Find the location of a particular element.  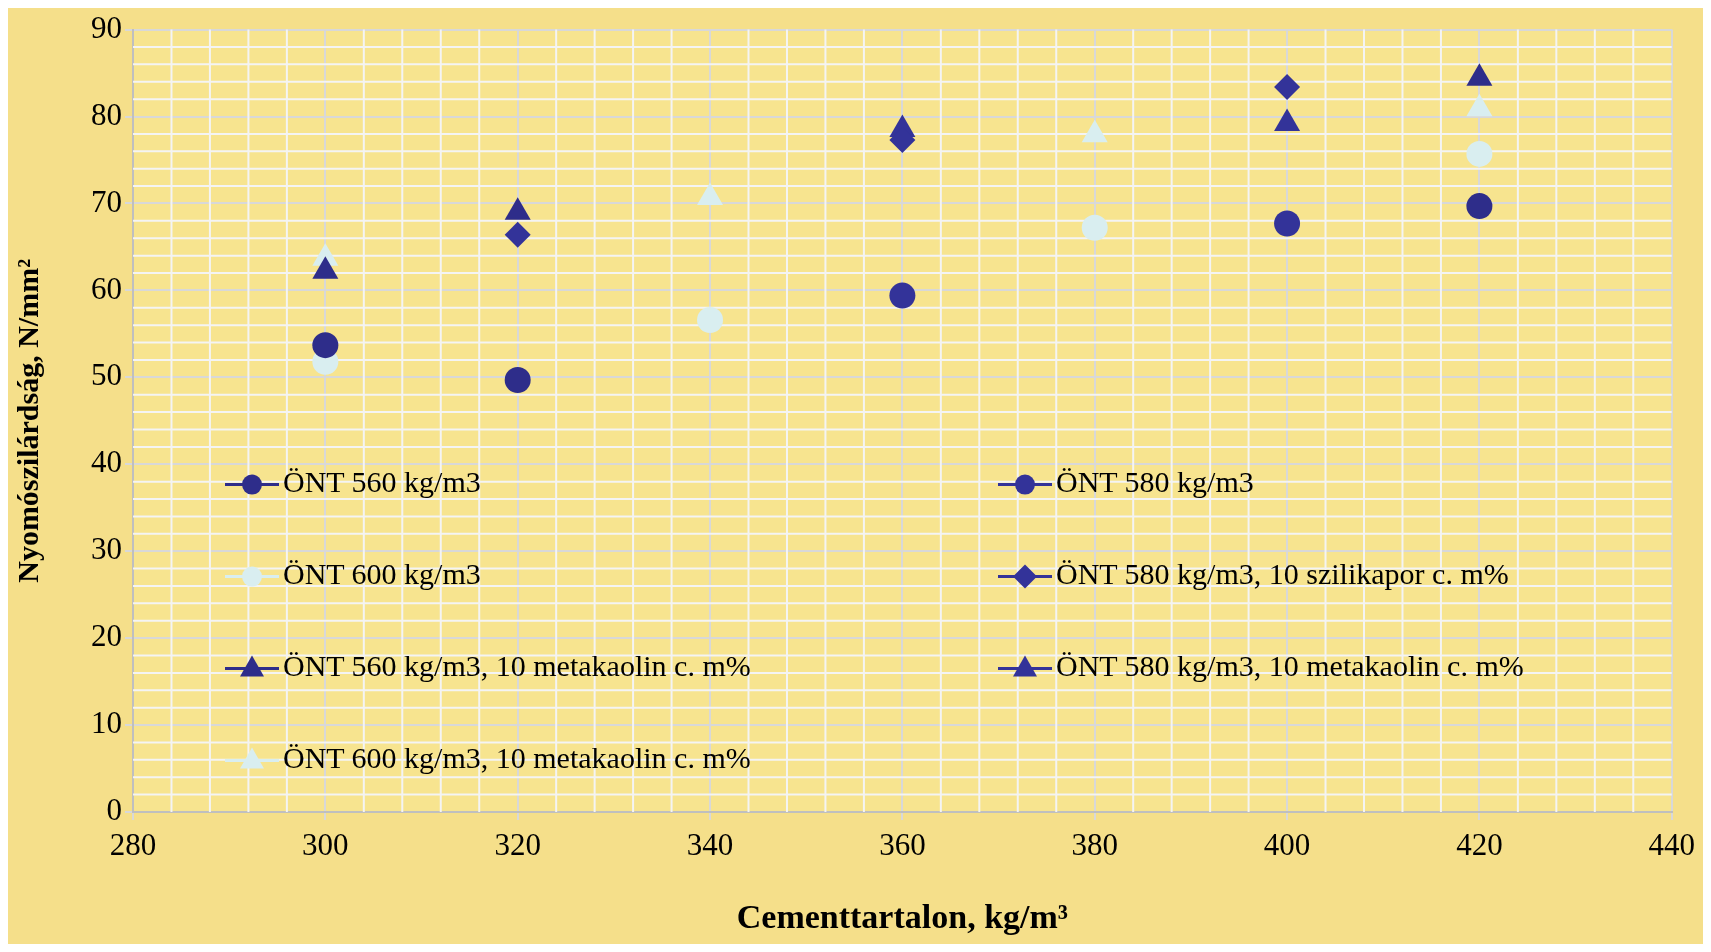

x-axis-title: Cementtartalon, kg/m³ is located at coordinates (902, 917).